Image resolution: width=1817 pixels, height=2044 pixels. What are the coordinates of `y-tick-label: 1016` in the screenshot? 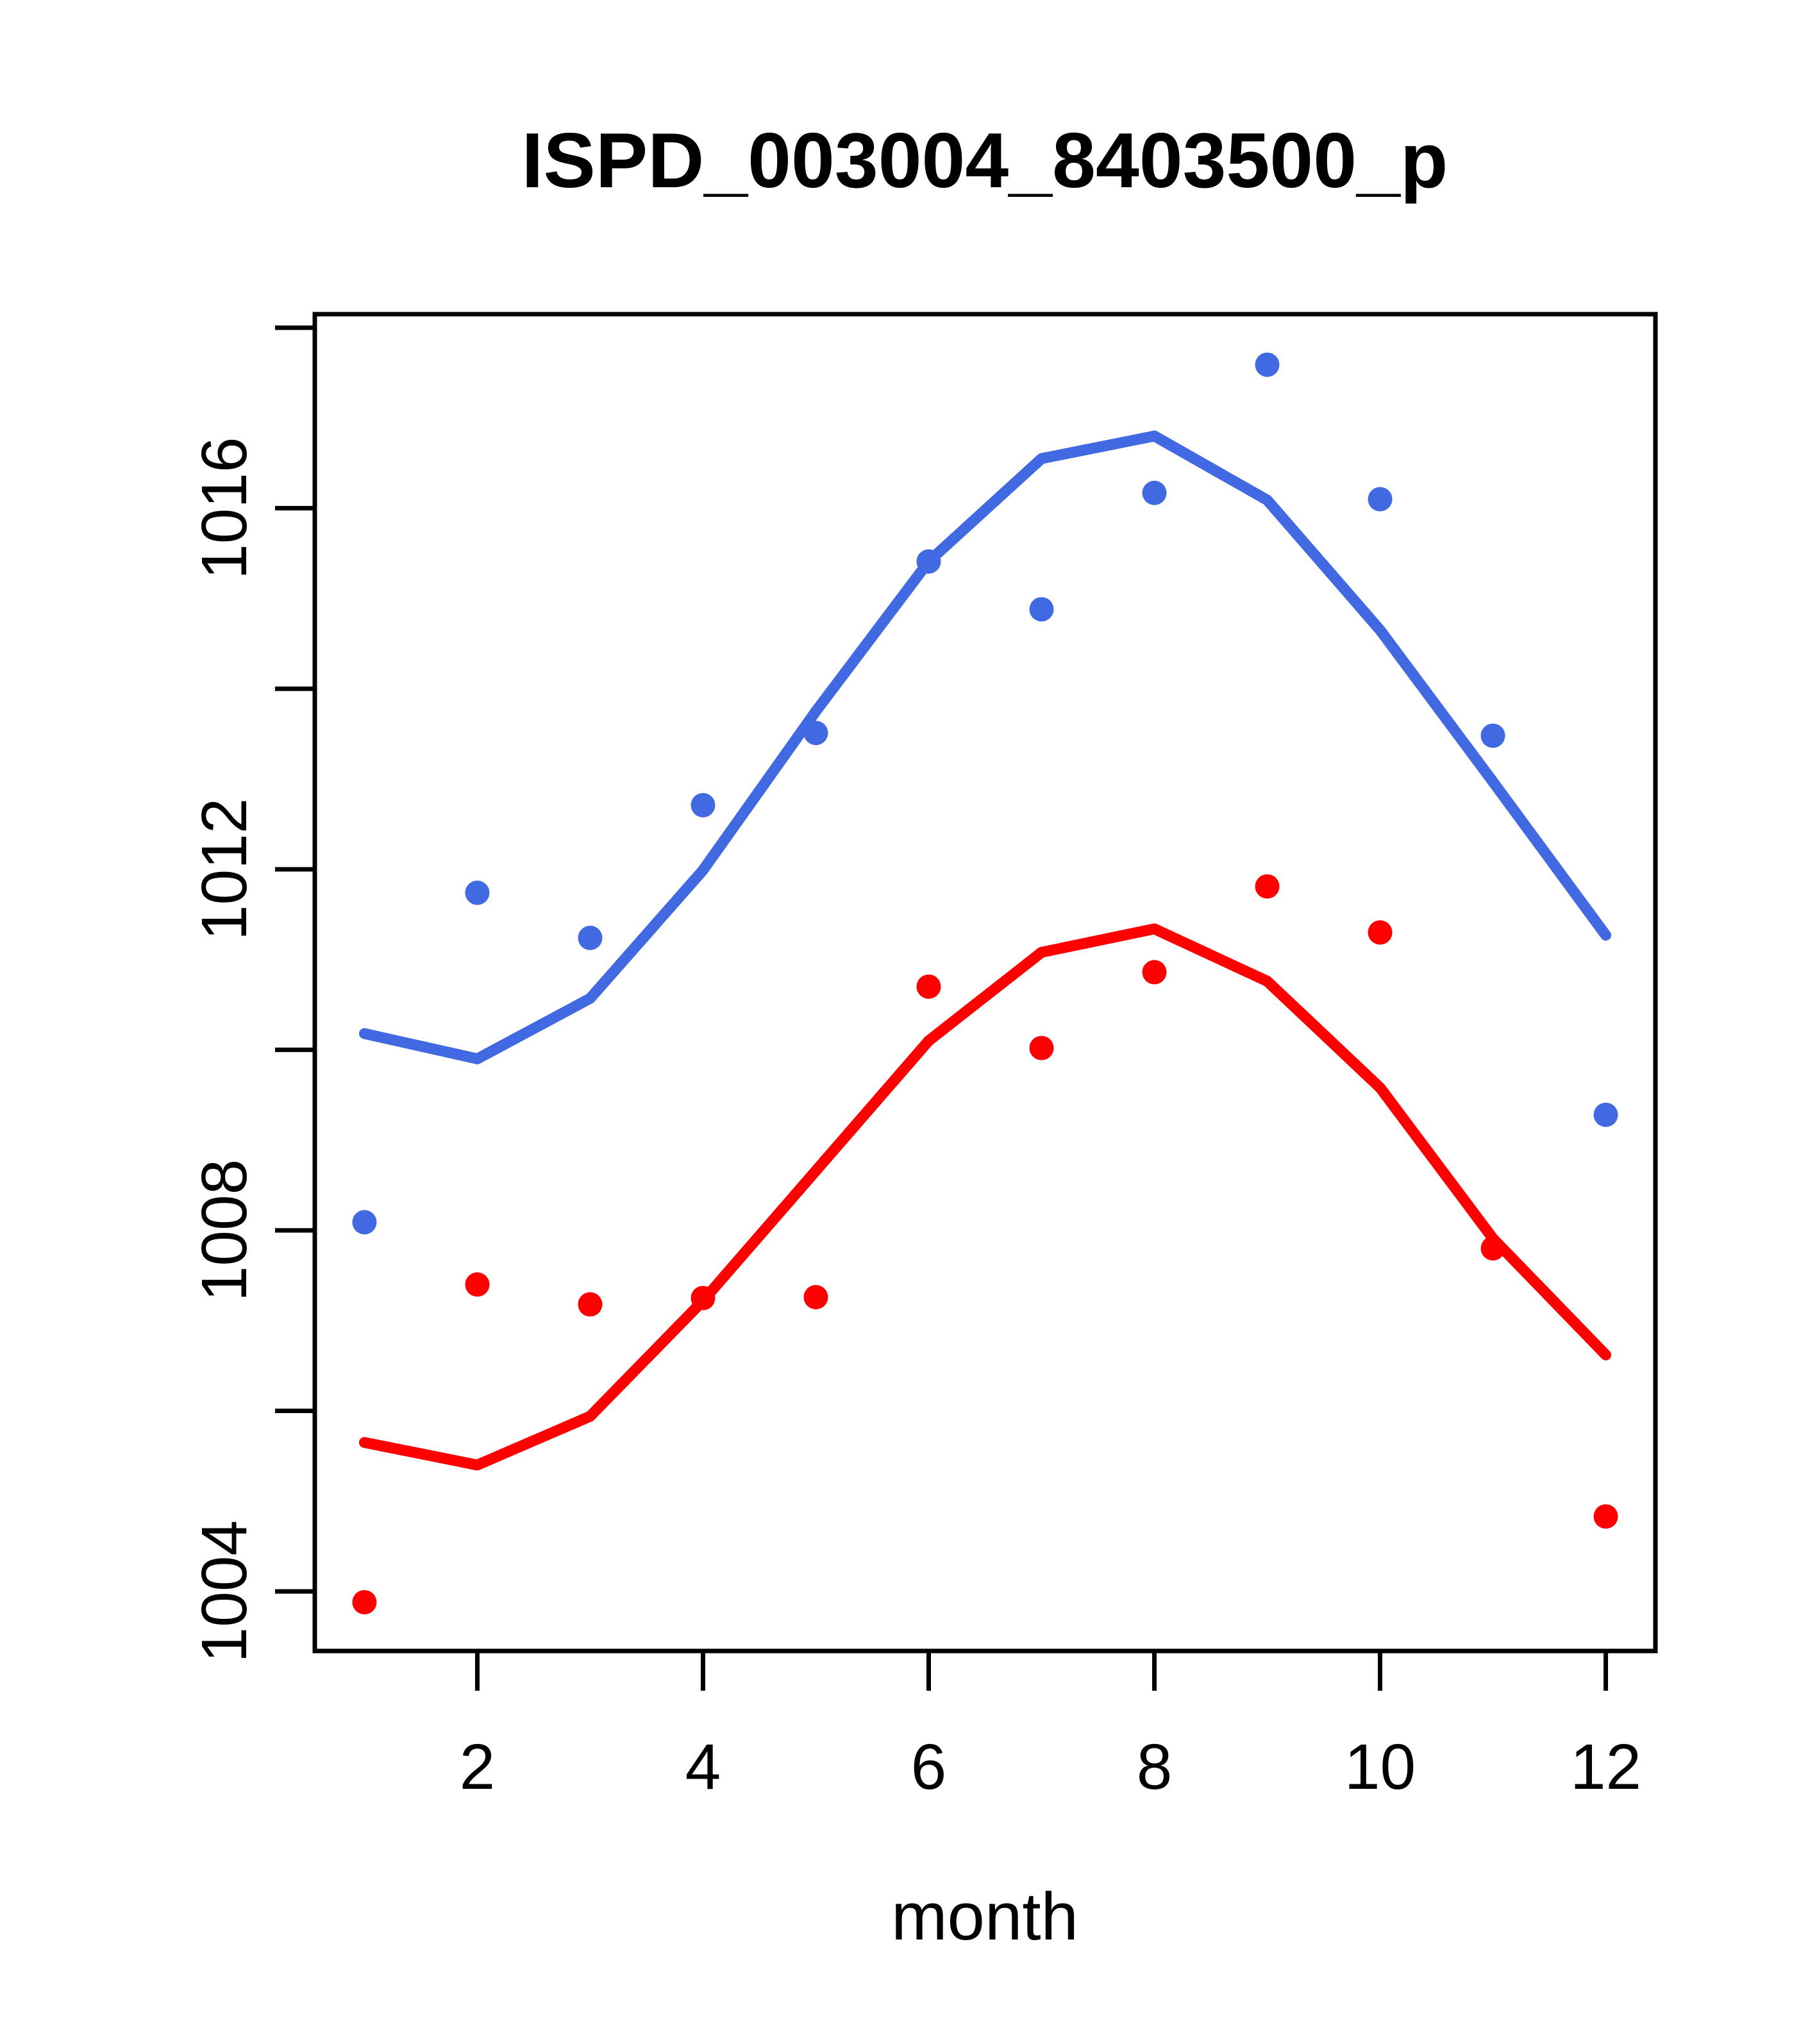 It's located at (224, 508).